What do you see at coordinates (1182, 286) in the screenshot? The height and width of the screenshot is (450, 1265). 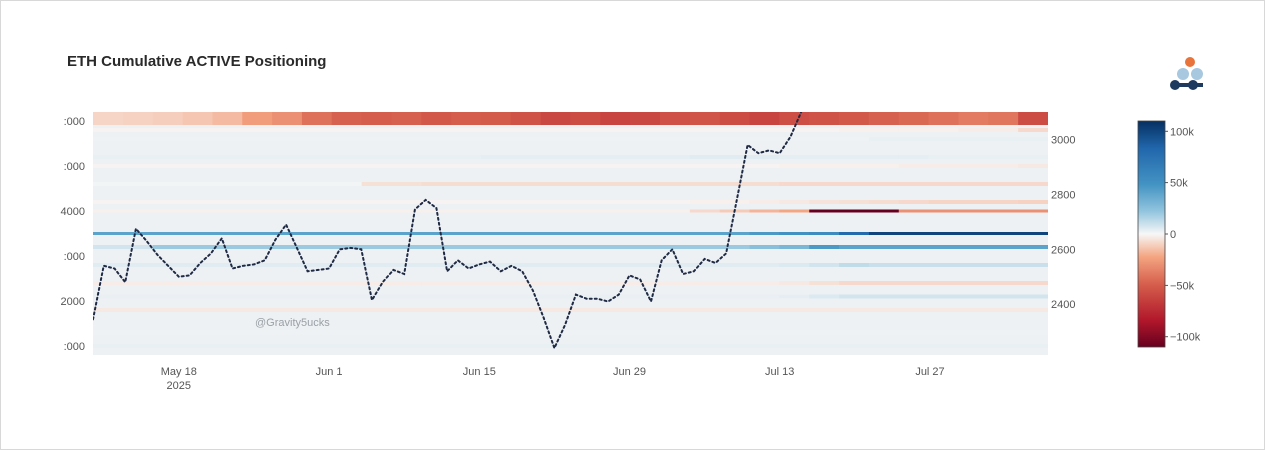 I see `colorbar-tick-label: −50k` at bounding box center [1182, 286].